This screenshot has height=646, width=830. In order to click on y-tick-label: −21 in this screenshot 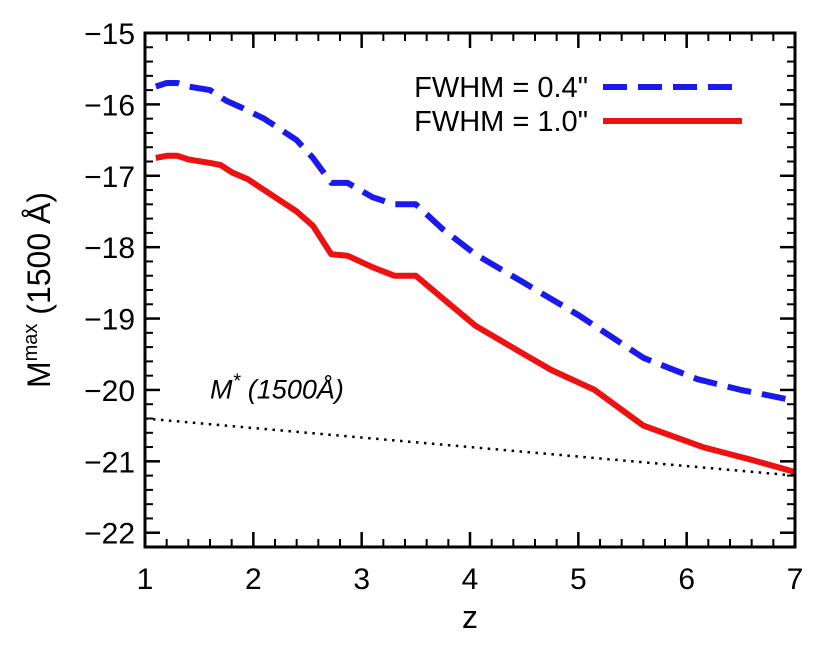, I will do `click(109, 462)`.